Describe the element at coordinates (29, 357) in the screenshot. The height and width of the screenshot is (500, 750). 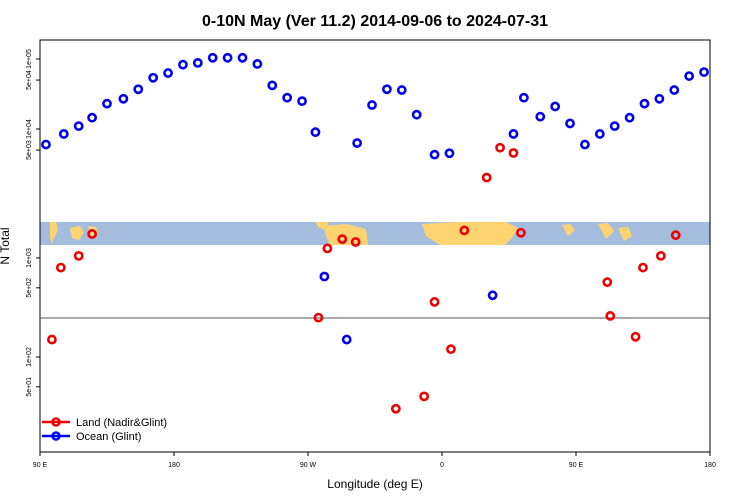
I see `y-tick-label: 1e+02` at that location.